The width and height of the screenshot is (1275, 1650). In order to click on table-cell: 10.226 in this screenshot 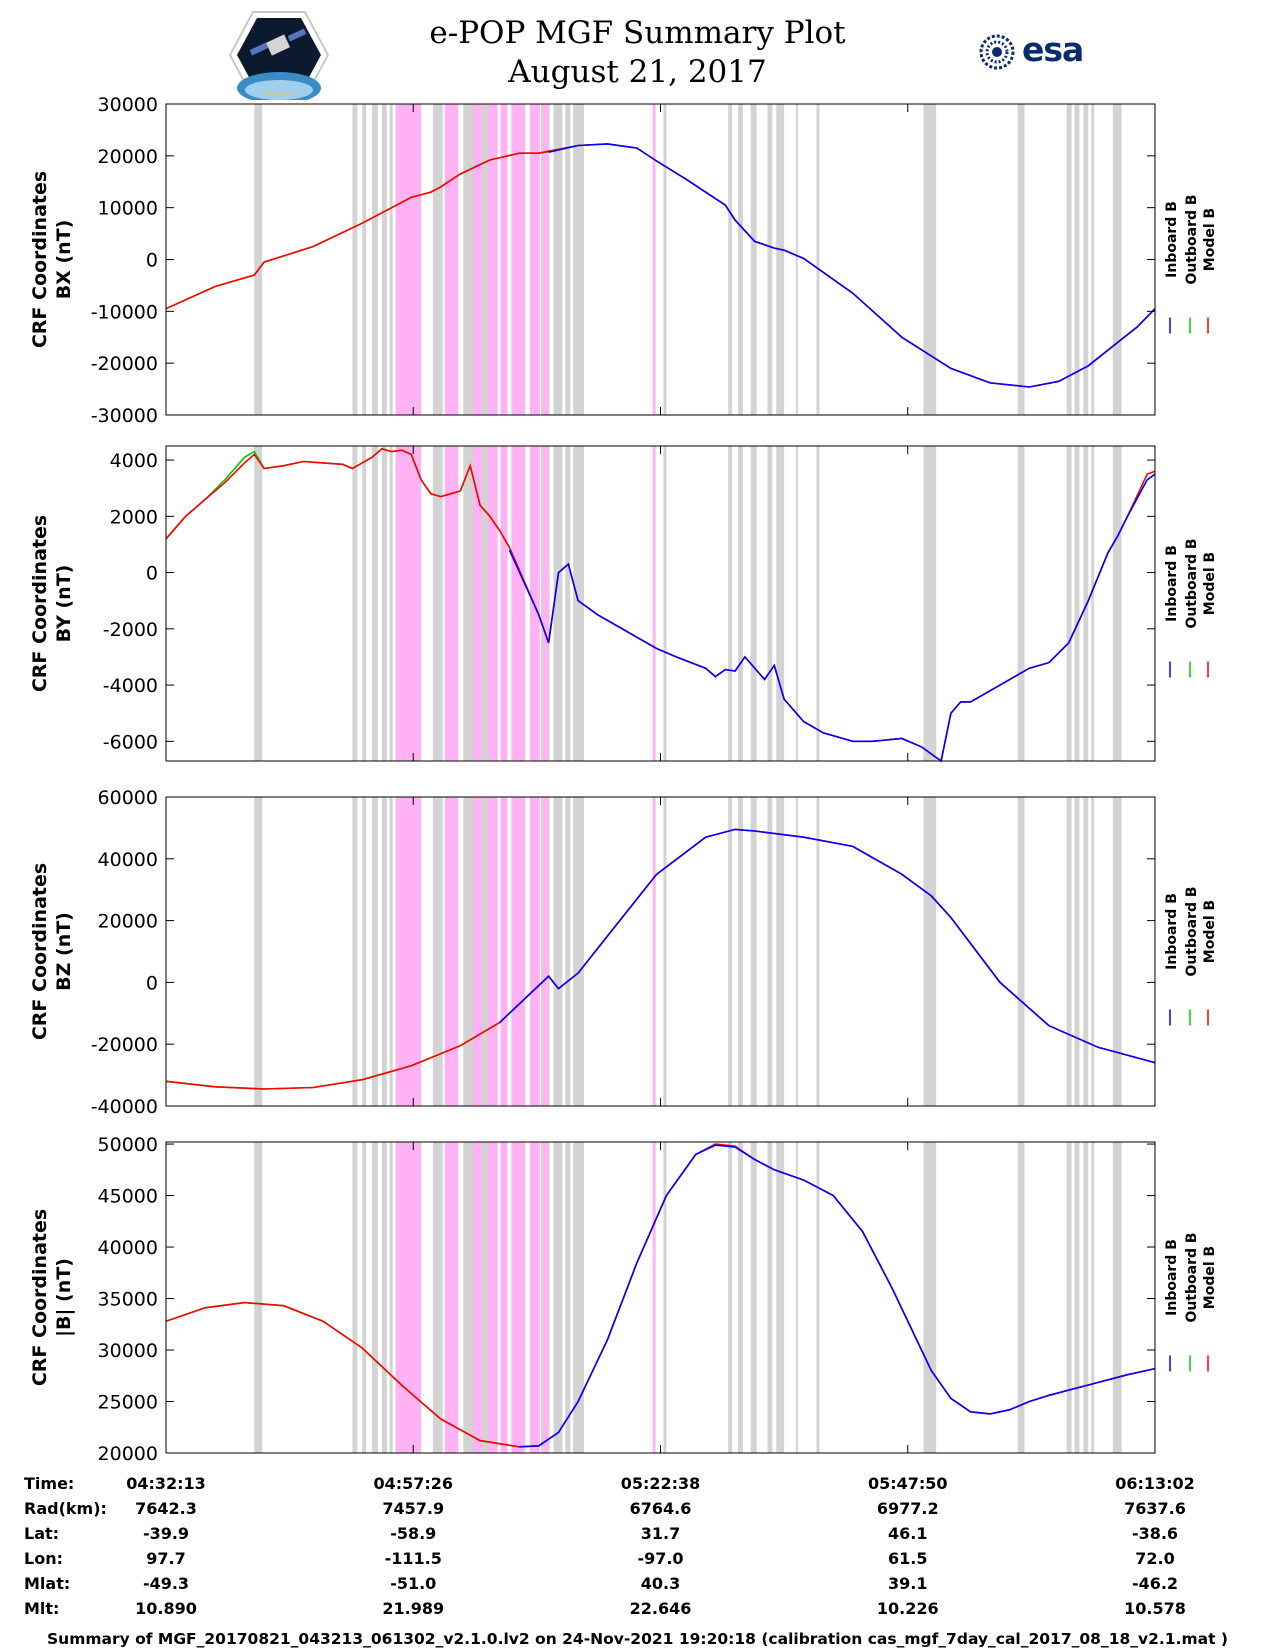, I will do `click(907, 1608)`.